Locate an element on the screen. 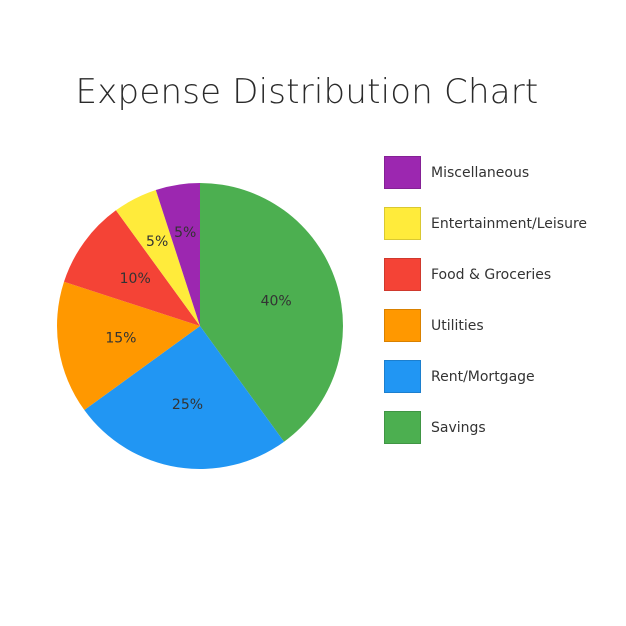 The image size is (626, 626). pie-slice-rent-mortgage is located at coordinates (184, 397).